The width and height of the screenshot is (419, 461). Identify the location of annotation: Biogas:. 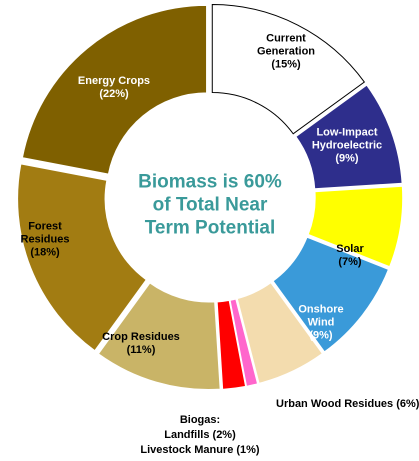
(200, 420).